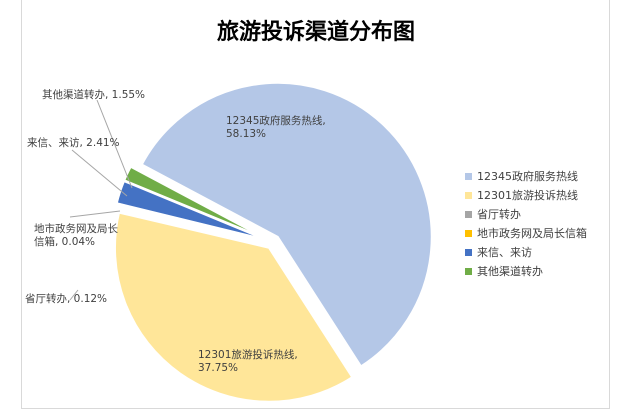  I want to click on legend-item: 地市政务网及局长信箱, so click(532, 233).